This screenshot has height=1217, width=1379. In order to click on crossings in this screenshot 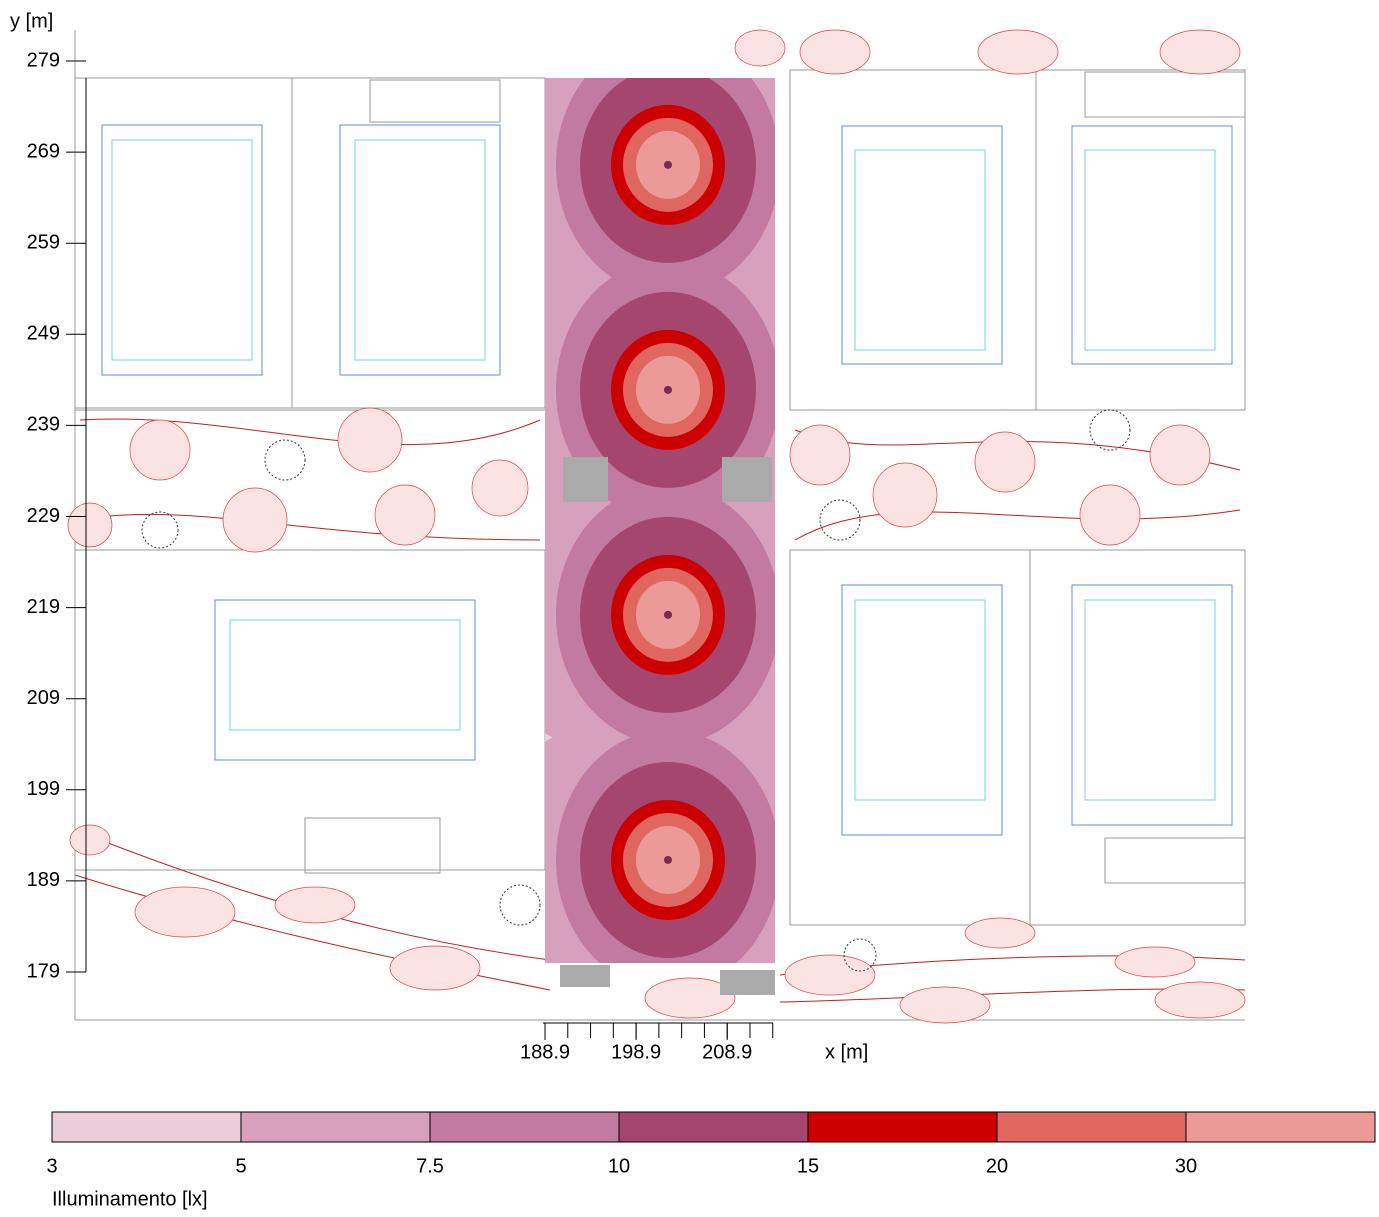, I will do `click(667, 726)`.